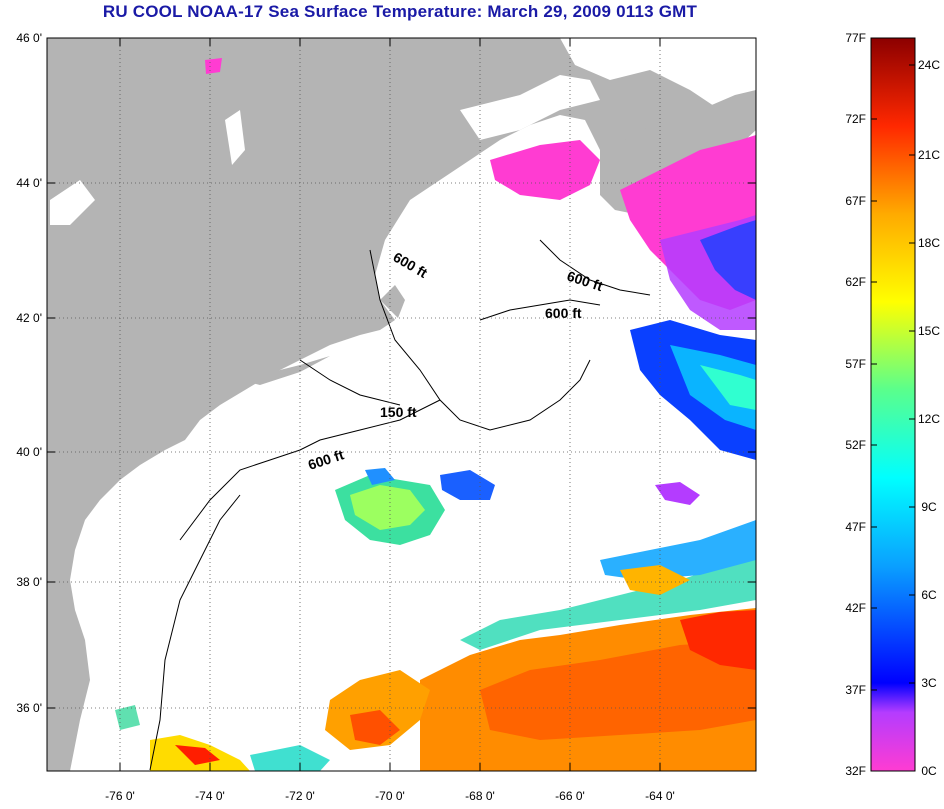  What do you see at coordinates (929, 771) in the screenshot?
I see `colorbar-c-label: 0C` at bounding box center [929, 771].